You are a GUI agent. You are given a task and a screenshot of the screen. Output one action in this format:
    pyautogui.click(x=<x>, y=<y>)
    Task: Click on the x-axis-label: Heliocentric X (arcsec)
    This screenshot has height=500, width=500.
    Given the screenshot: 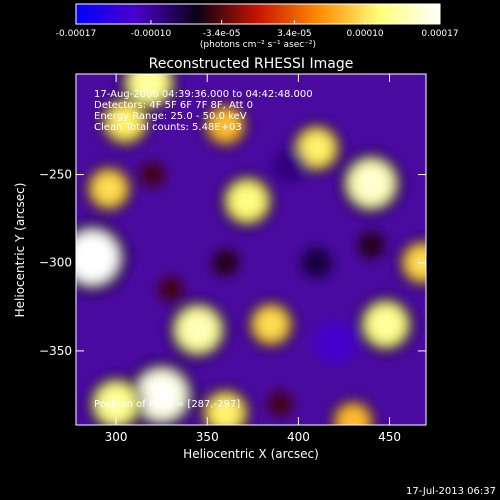 What is the action you would take?
    pyautogui.click(x=251, y=454)
    